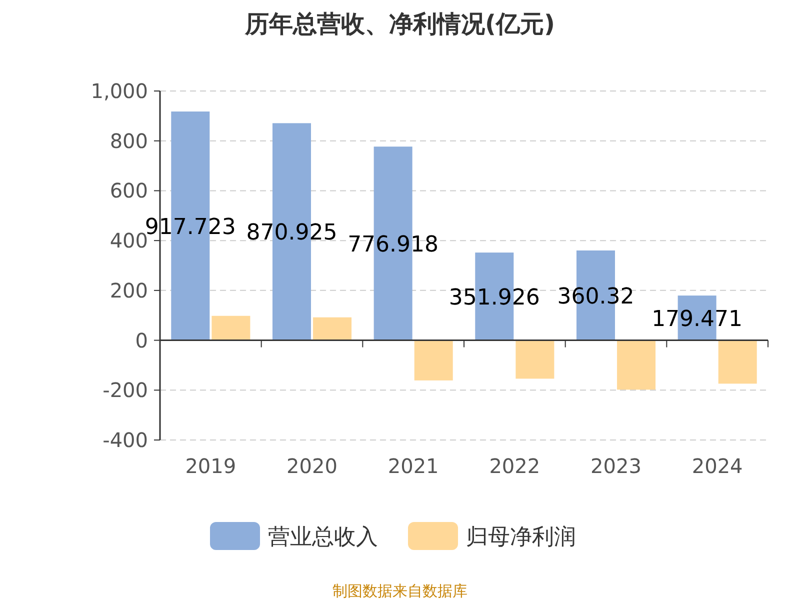 This screenshot has width=800, height=600. Describe the element at coordinates (129, 290) in the screenshot. I see `y-tick-label: 200` at that location.